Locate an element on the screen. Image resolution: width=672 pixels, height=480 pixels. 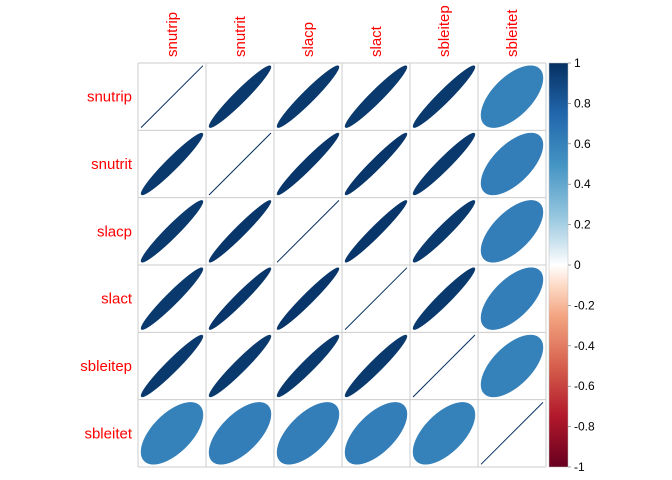
correlation-ellipse-slact-sbleitet is located at coordinates (512, 298).